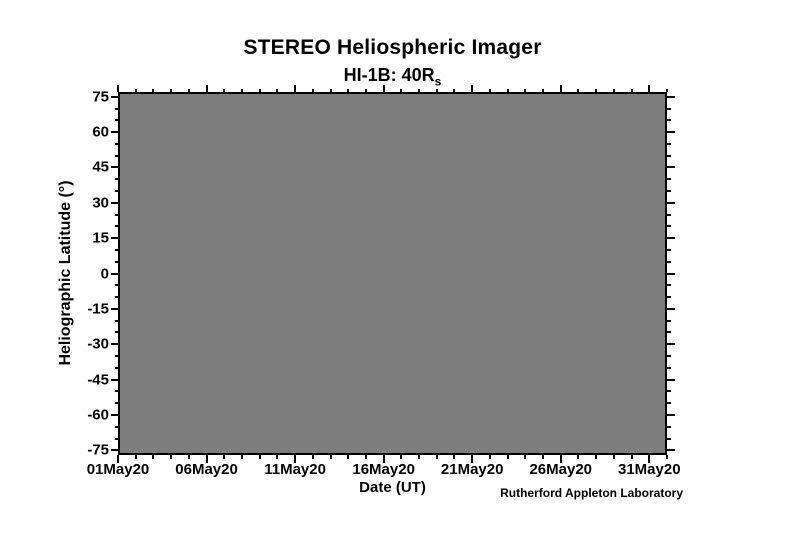 The image size is (785, 538). Describe the element at coordinates (591, 493) in the screenshot. I see `credit-text: Rutherford Appleton Laboratory` at that location.